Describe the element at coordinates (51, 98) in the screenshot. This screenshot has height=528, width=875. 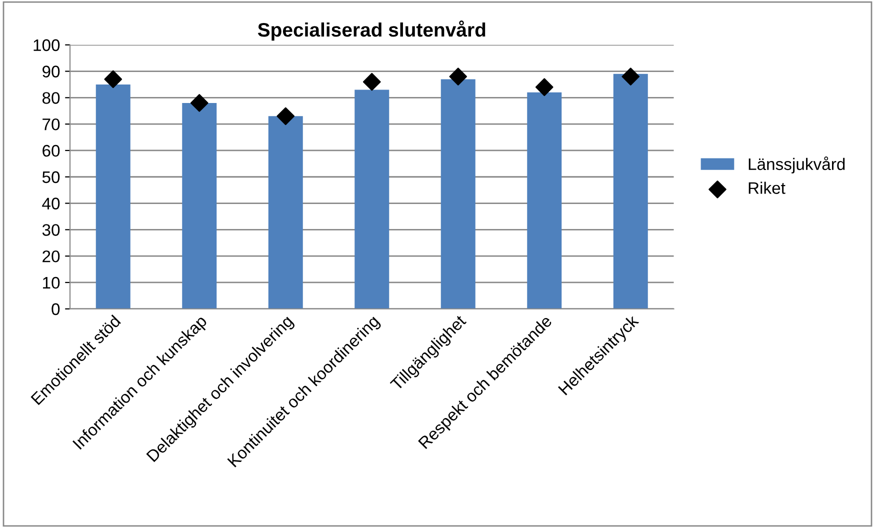
I see `y-tick-label: 80` at that location.